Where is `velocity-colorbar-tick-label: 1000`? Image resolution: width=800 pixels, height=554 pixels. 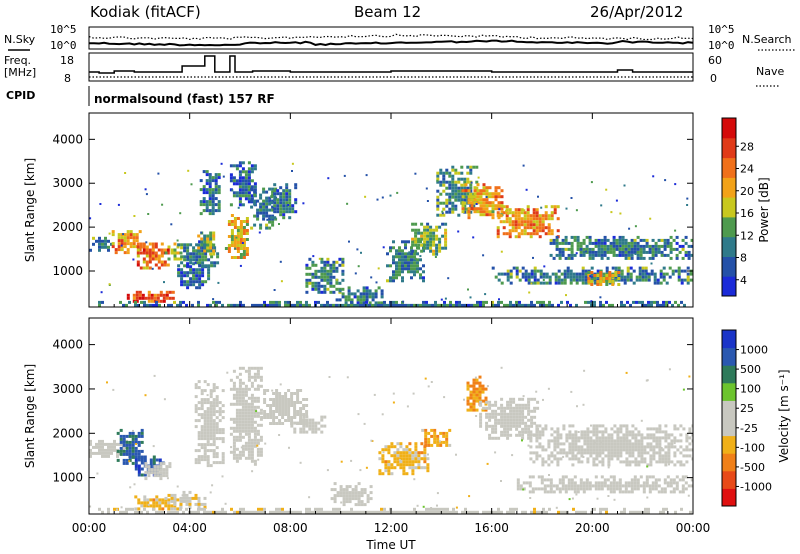 velocity-colorbar-tick-label: 1000 is located at coordinates (754, 350).